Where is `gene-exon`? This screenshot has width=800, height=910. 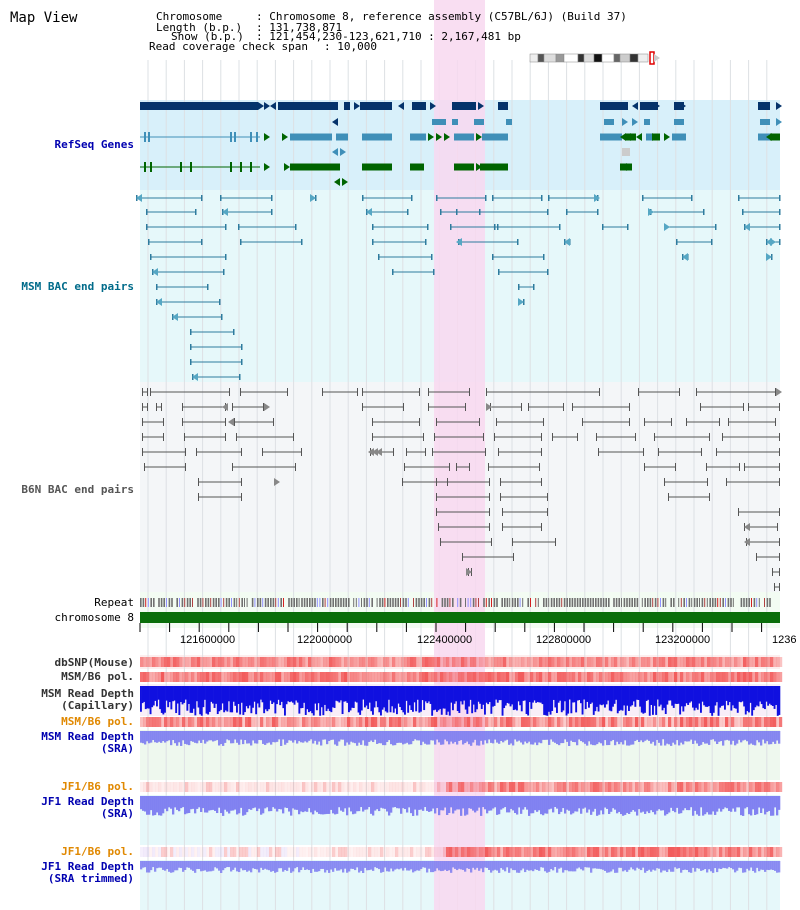 gene-exon is located at coordinates (656, 137).